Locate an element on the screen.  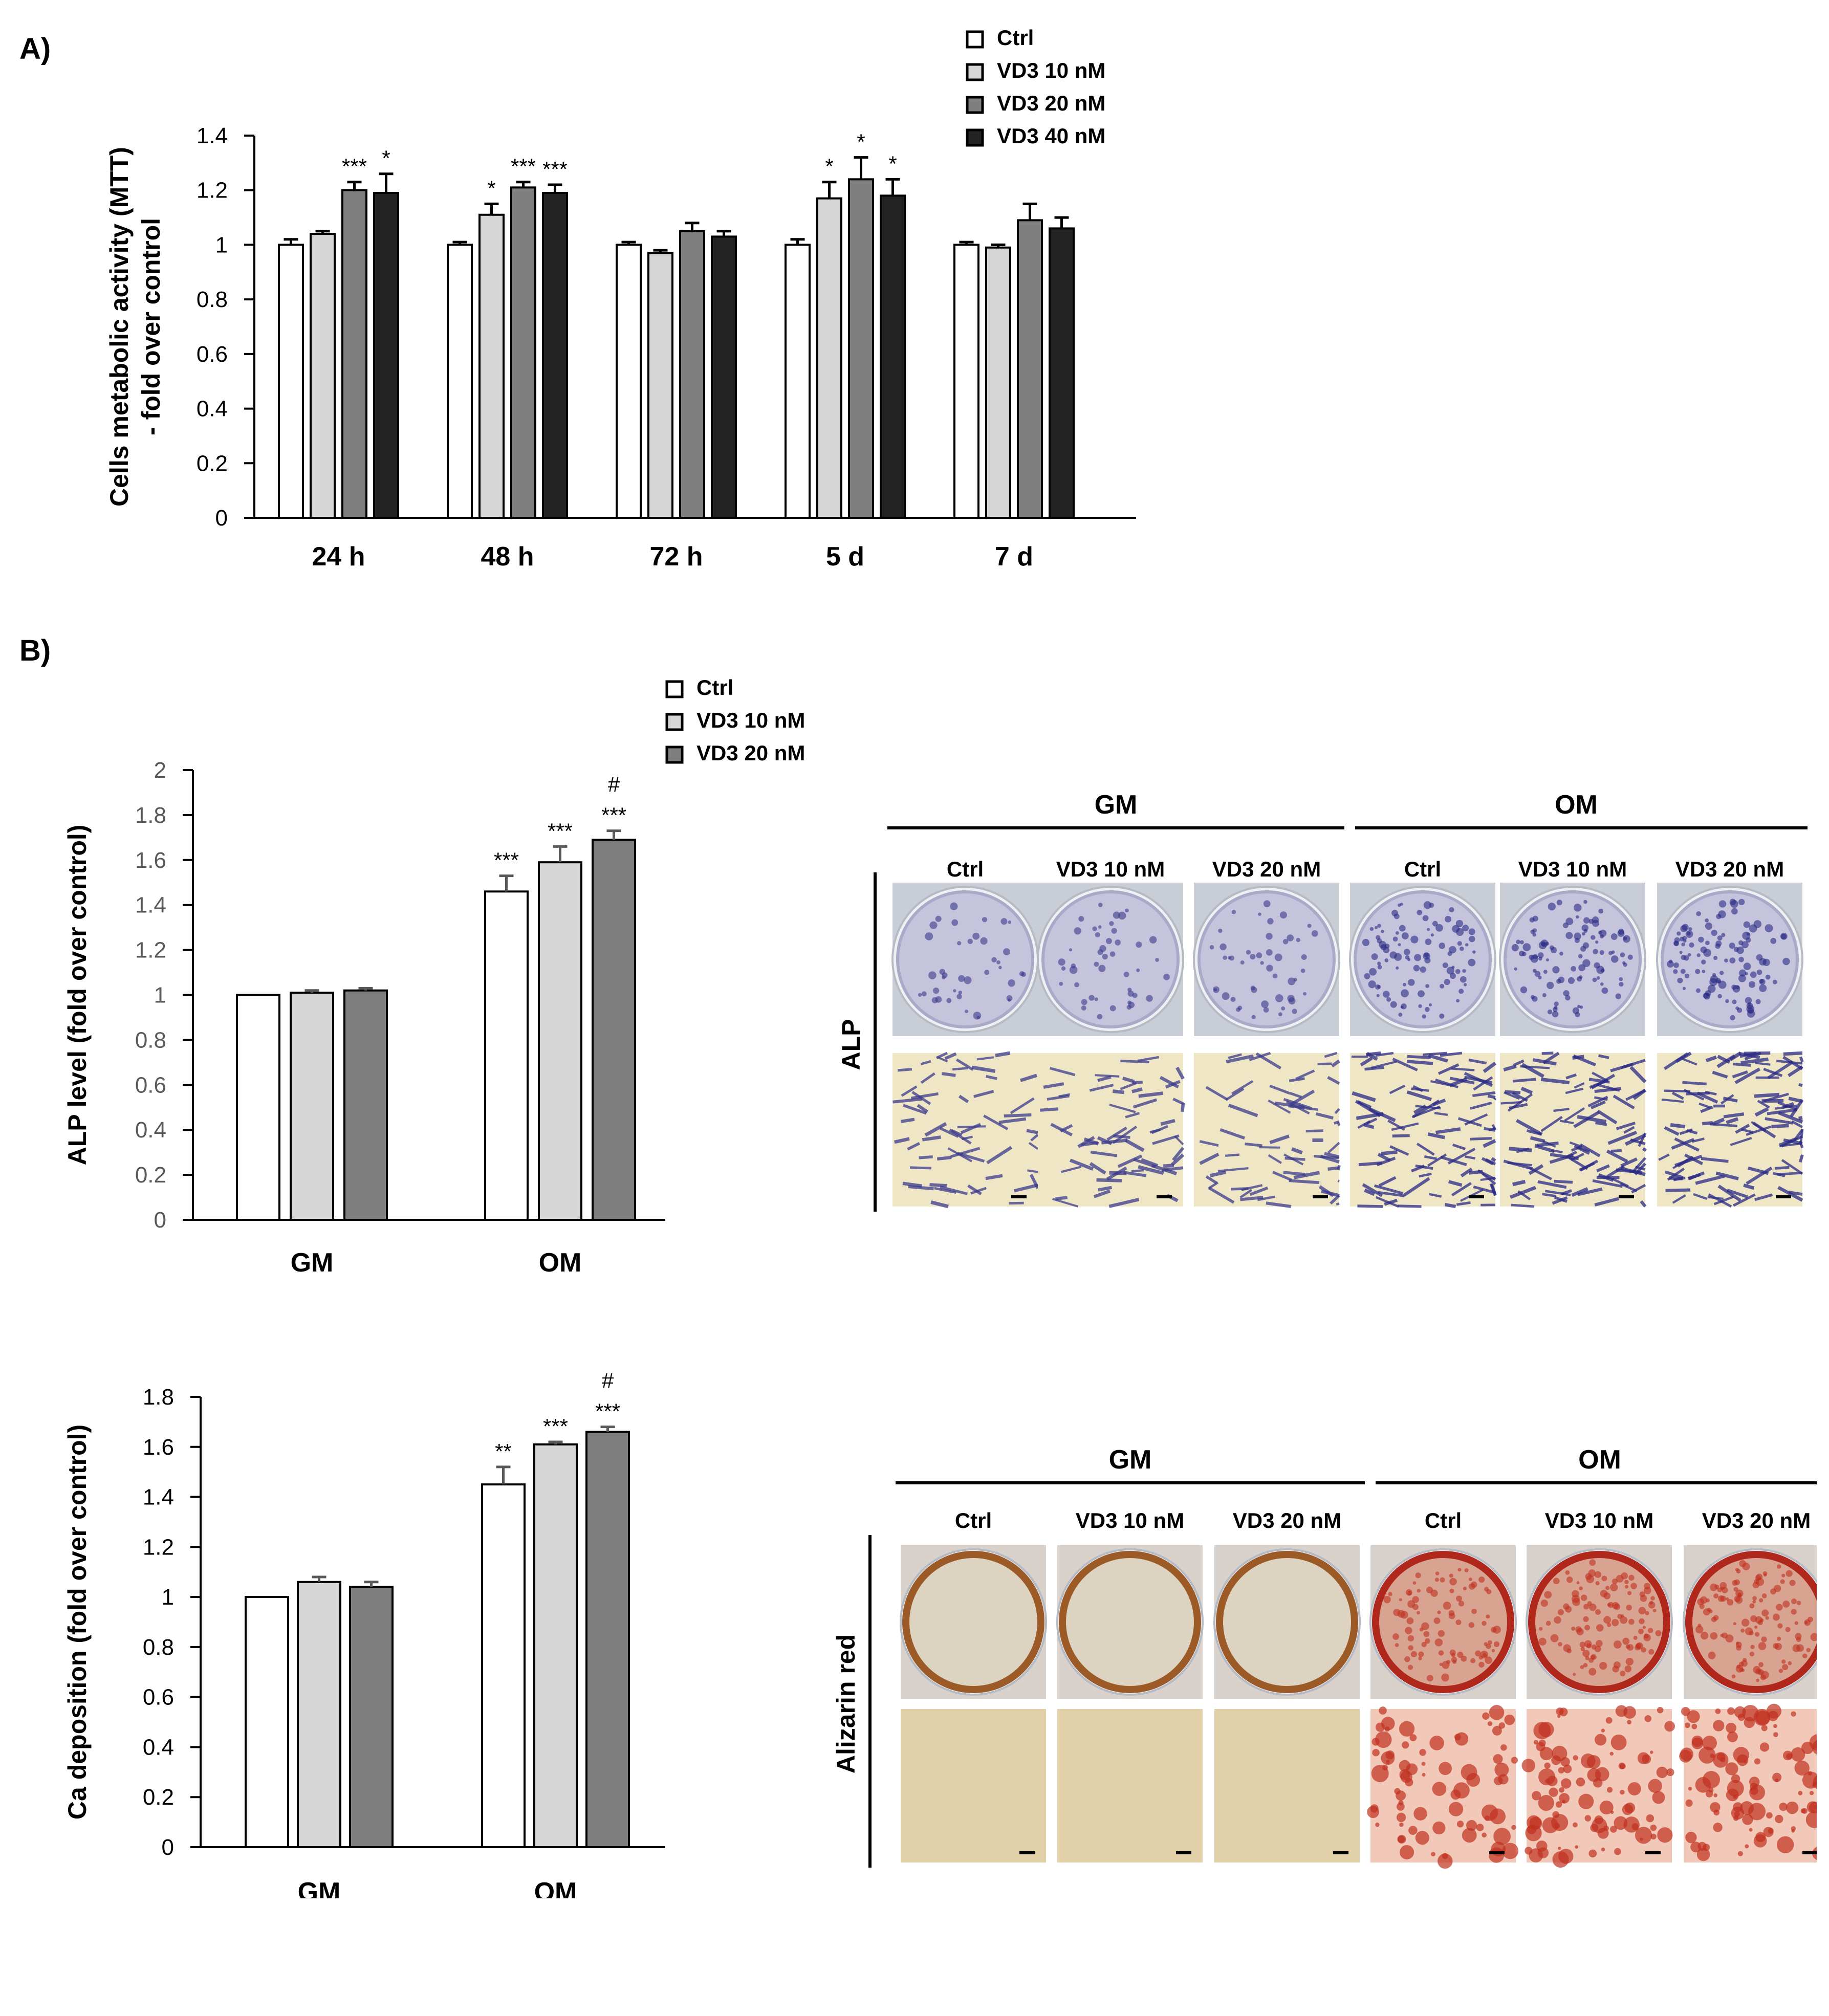
legend-entry: VD3 10 nM is located at coordinates (1051, 70).